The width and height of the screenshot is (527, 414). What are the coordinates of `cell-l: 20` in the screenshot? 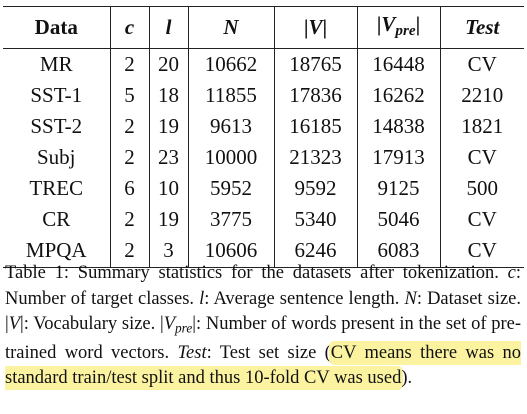 It's located at (169, 64).